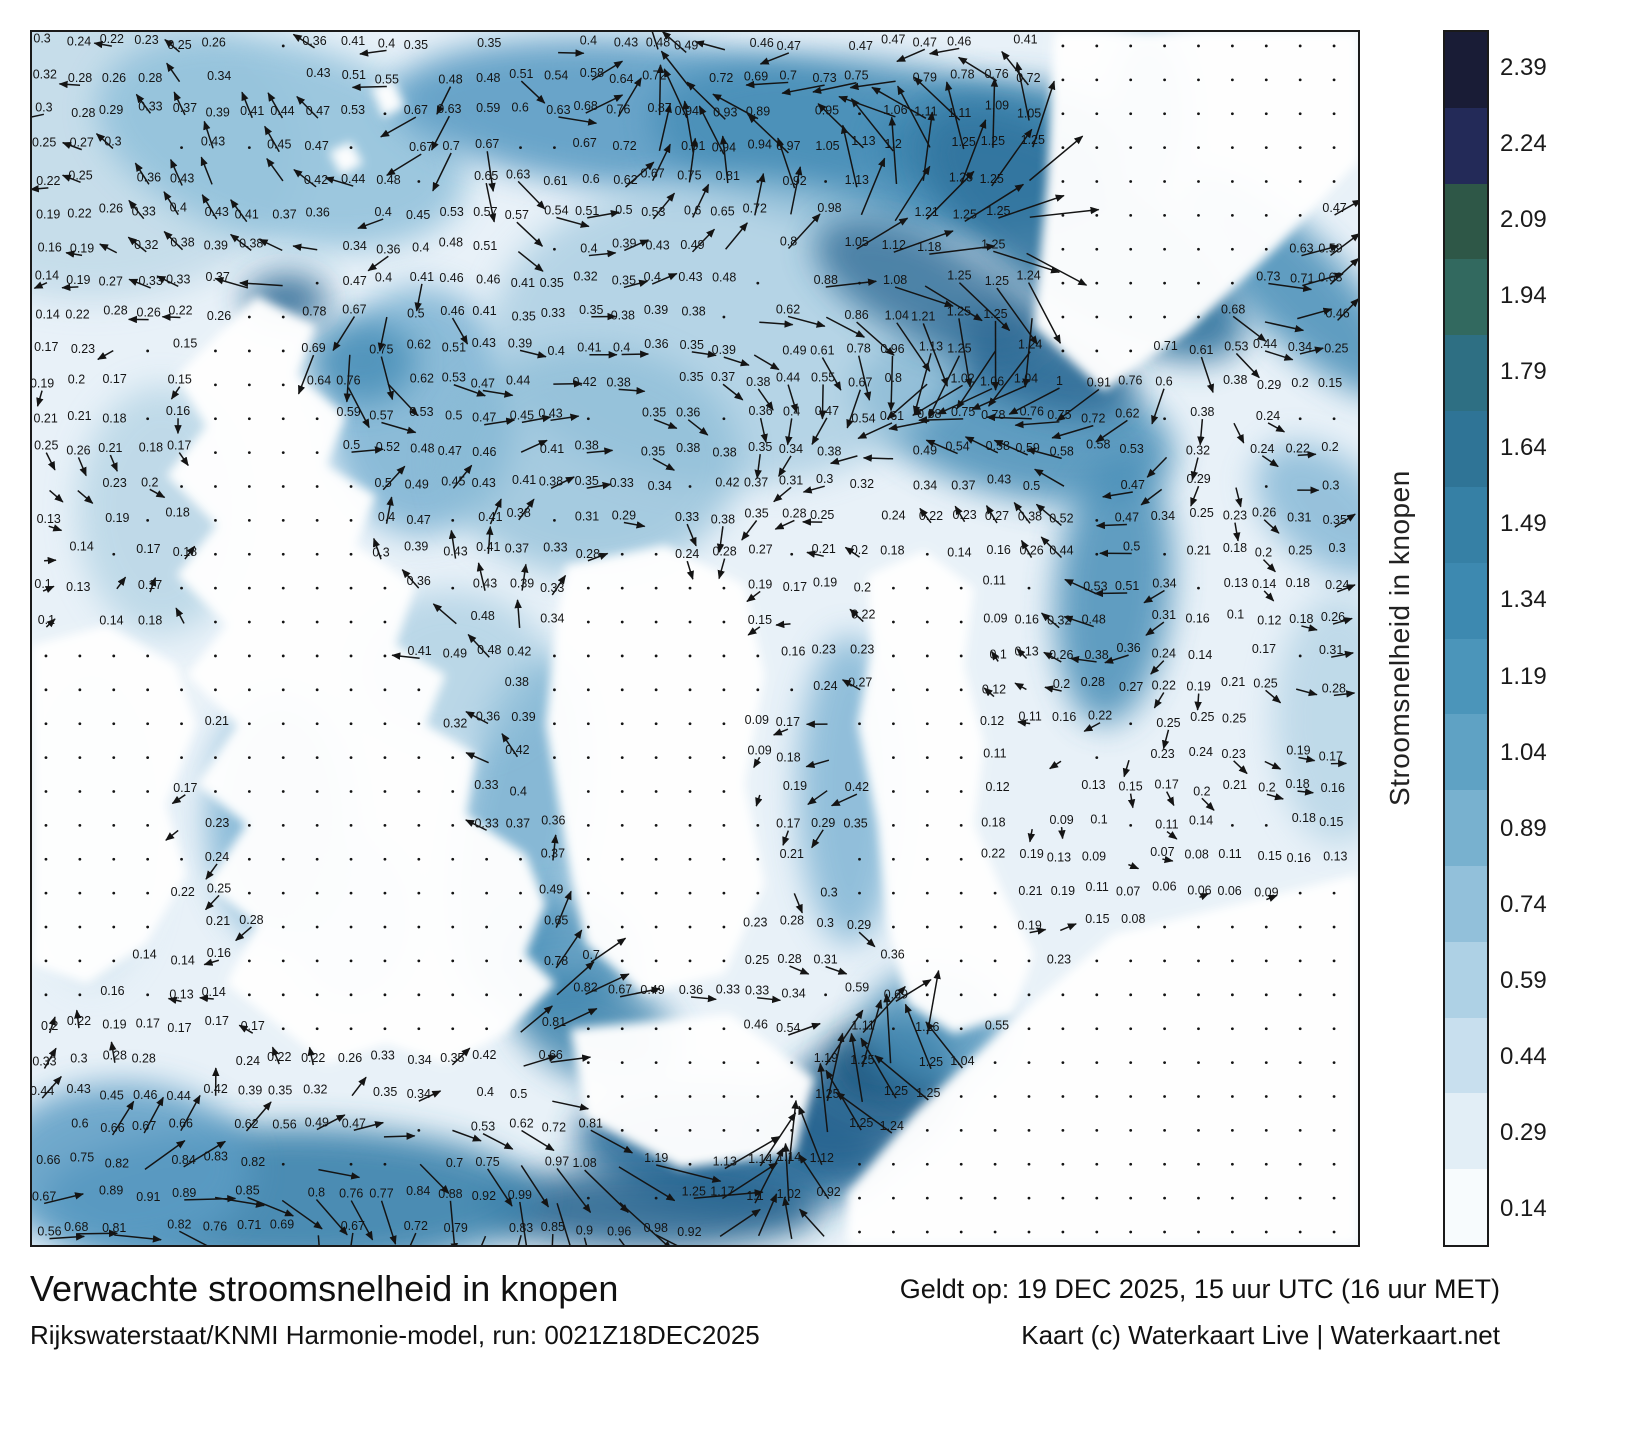 The image size is (1650, 1450). I want to click on svg-text: 0.32, so click(1059, 621).